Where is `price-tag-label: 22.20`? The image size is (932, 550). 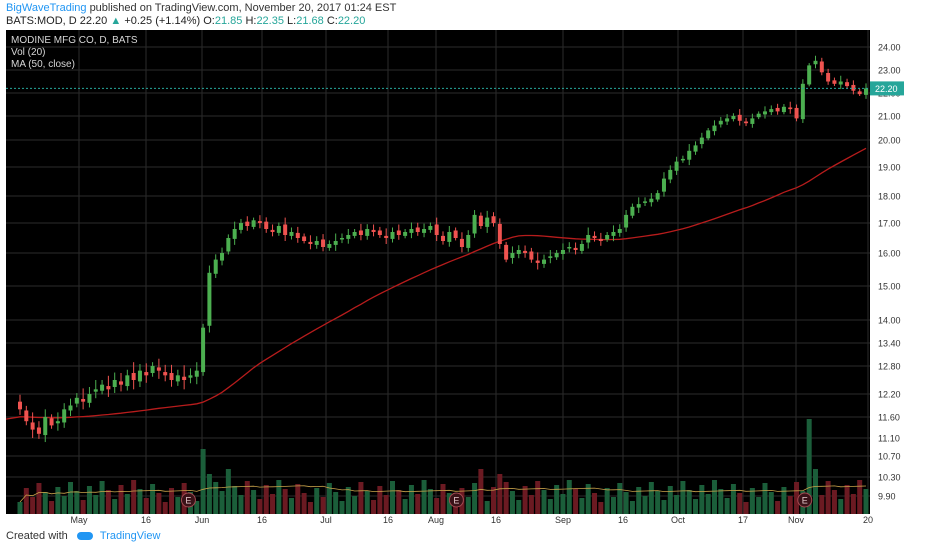
price-tag-label: 22.20 is located at coordinates (886, 89).